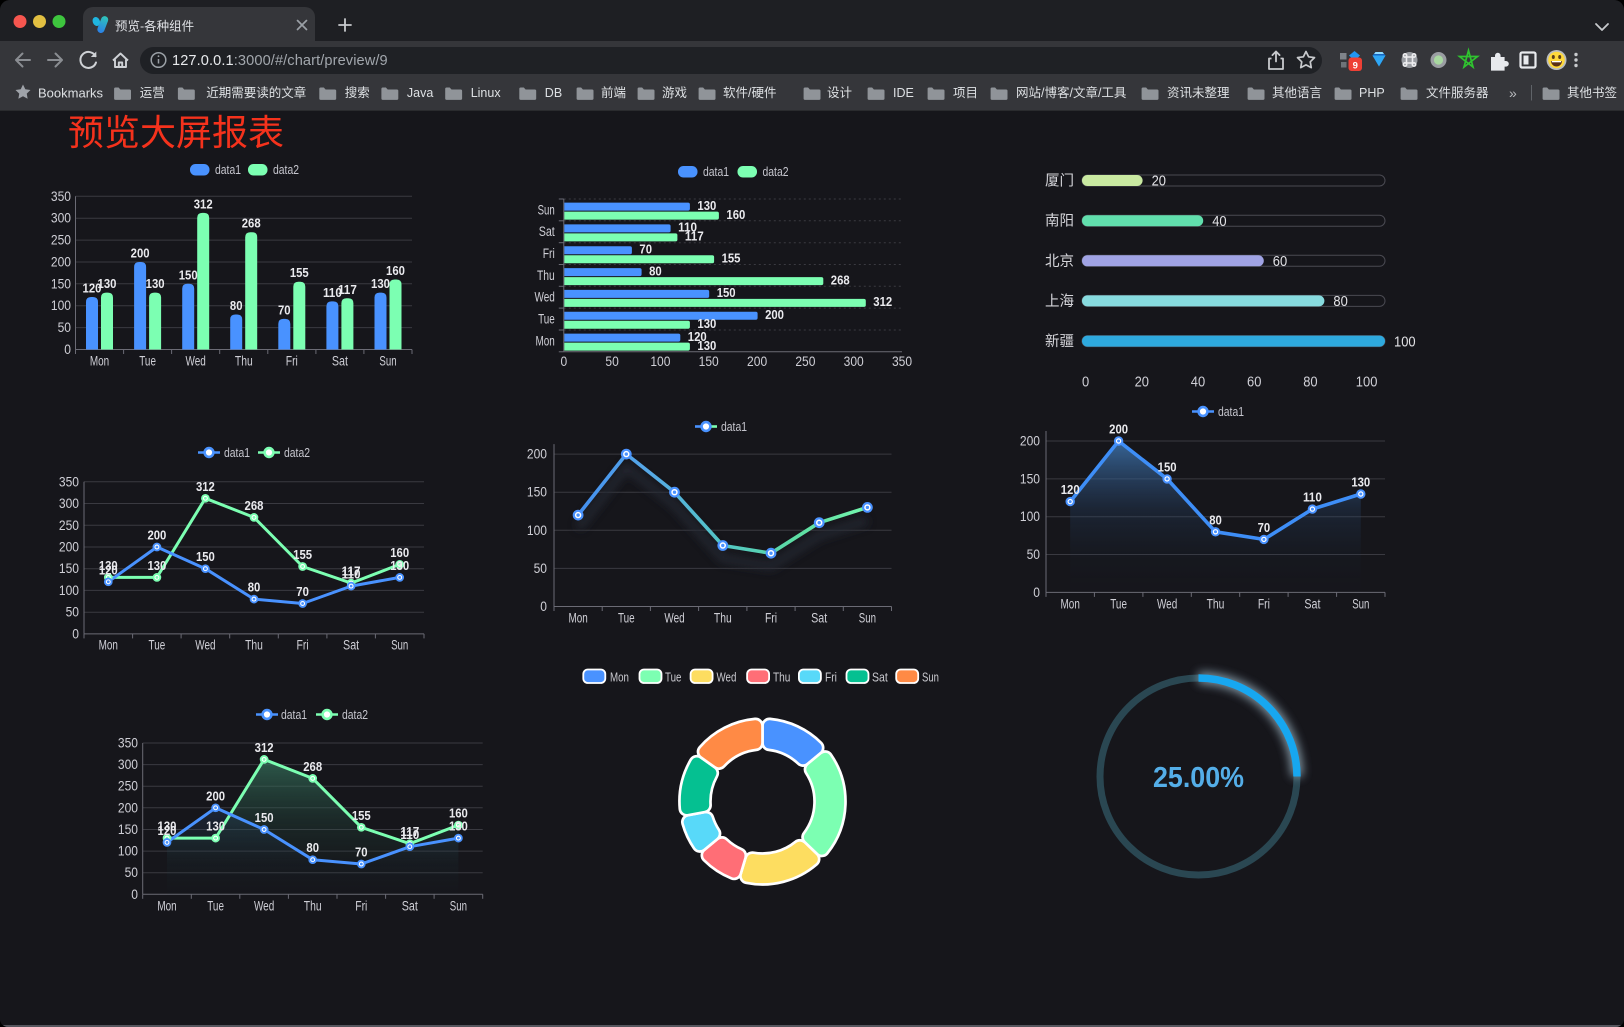 Image resolution: width=1624 pixels, height=1027 pixels. What do you see at coordinates (1071, 92) in the screenshot?
I see `svg-text: 网站/博客/文章/工具` at bounding box center [1071, 92].